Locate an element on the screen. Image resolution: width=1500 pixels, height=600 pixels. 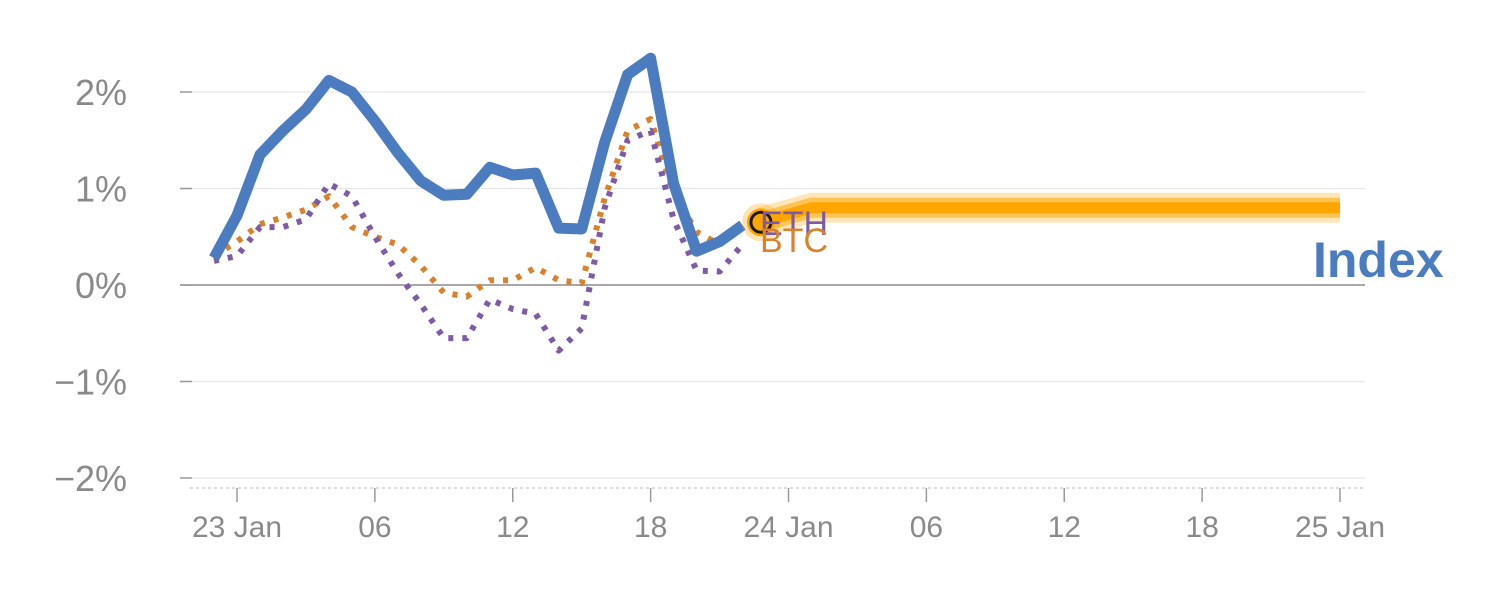
forecast-band-line is located at coordinates (1049, 215).